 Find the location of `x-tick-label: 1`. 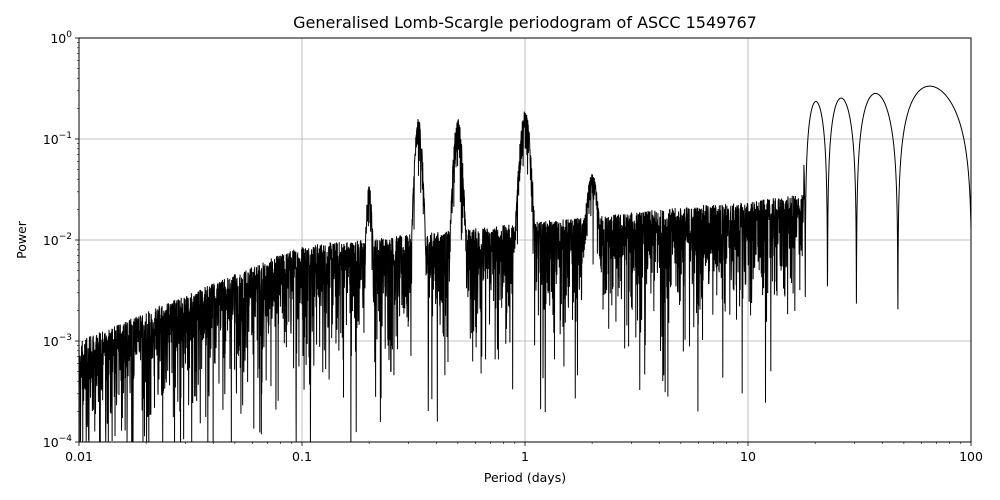

x-tick-label: 1 is located at coordinates (525, 456).